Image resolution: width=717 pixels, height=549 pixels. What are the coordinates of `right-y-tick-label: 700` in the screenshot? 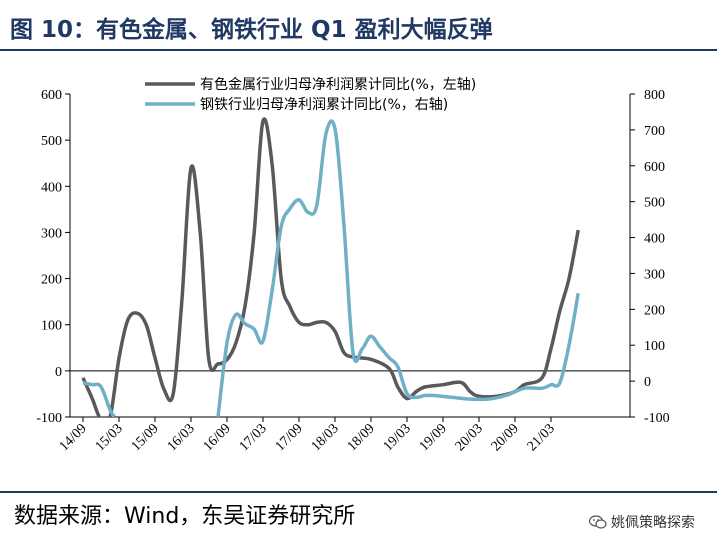 It's located at (654, 131).